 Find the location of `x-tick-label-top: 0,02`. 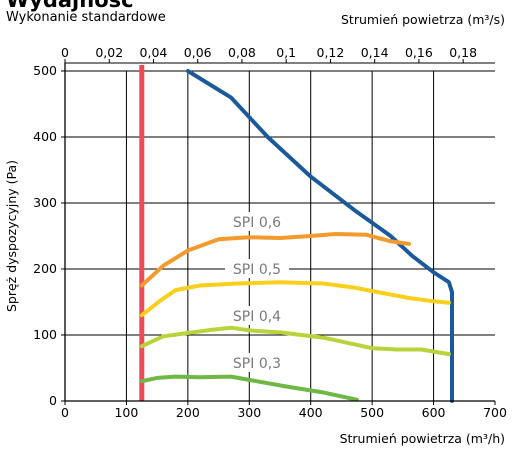

x-tick-label-top: 0,02 is located at coordinates (109, 52).